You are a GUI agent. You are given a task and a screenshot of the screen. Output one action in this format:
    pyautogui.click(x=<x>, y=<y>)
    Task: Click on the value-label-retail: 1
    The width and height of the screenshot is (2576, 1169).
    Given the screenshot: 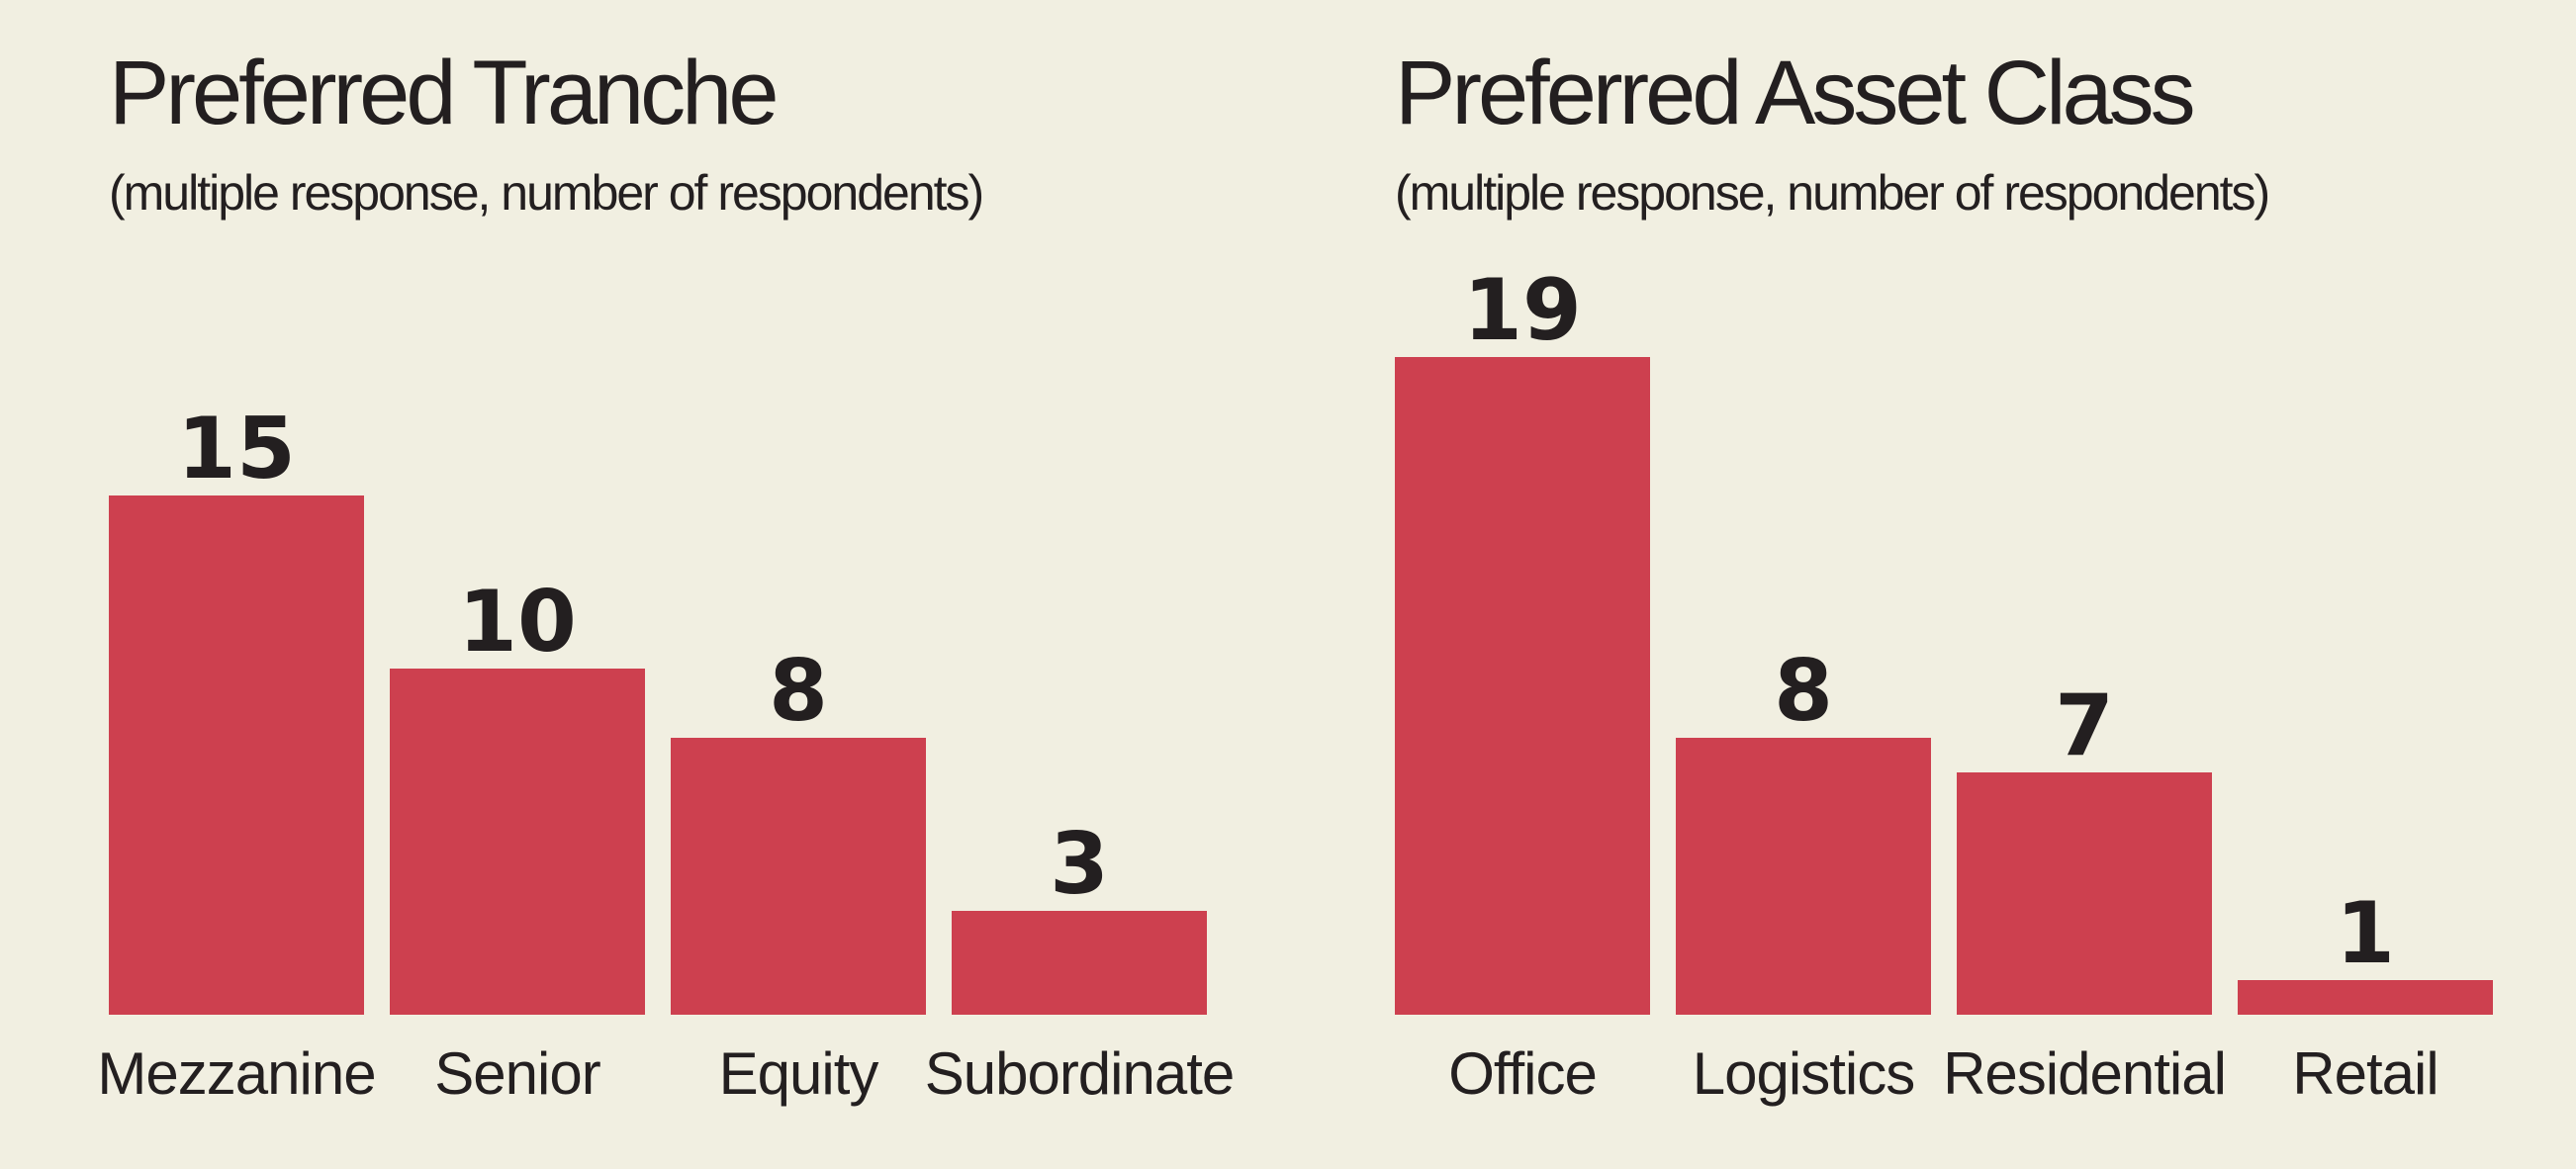 What is the action you would take?
    pyautogui.click(x=2366, y=933)
    